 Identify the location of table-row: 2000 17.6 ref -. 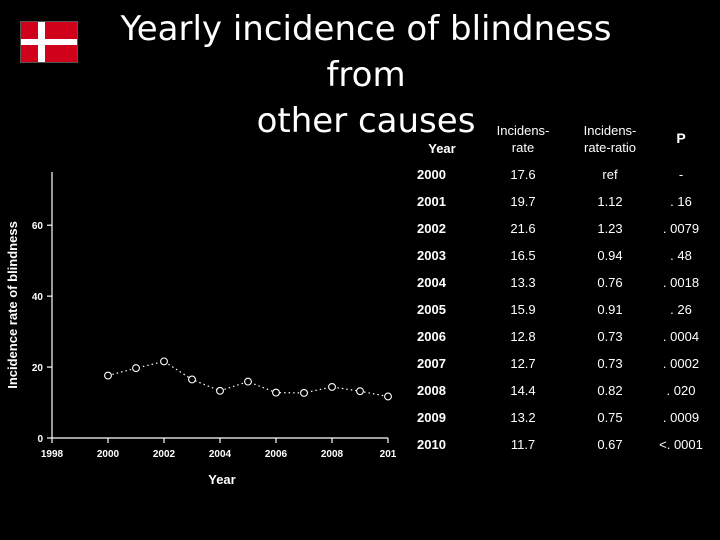
(560, 179).